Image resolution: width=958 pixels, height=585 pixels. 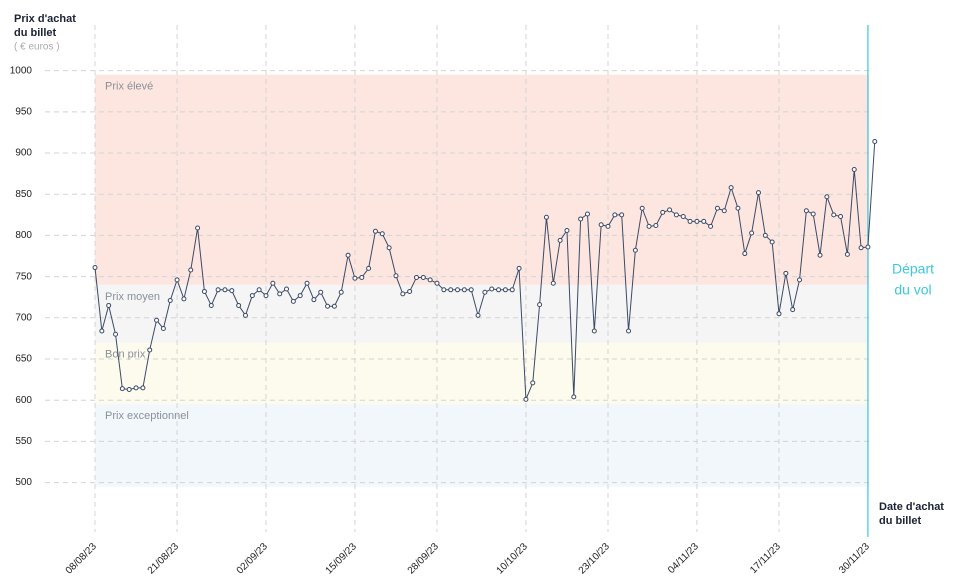 What do you see at coordinates (21, 70) in the screenshot?
I see `y-tick-label: 1000` at bounding box center [21, 70].